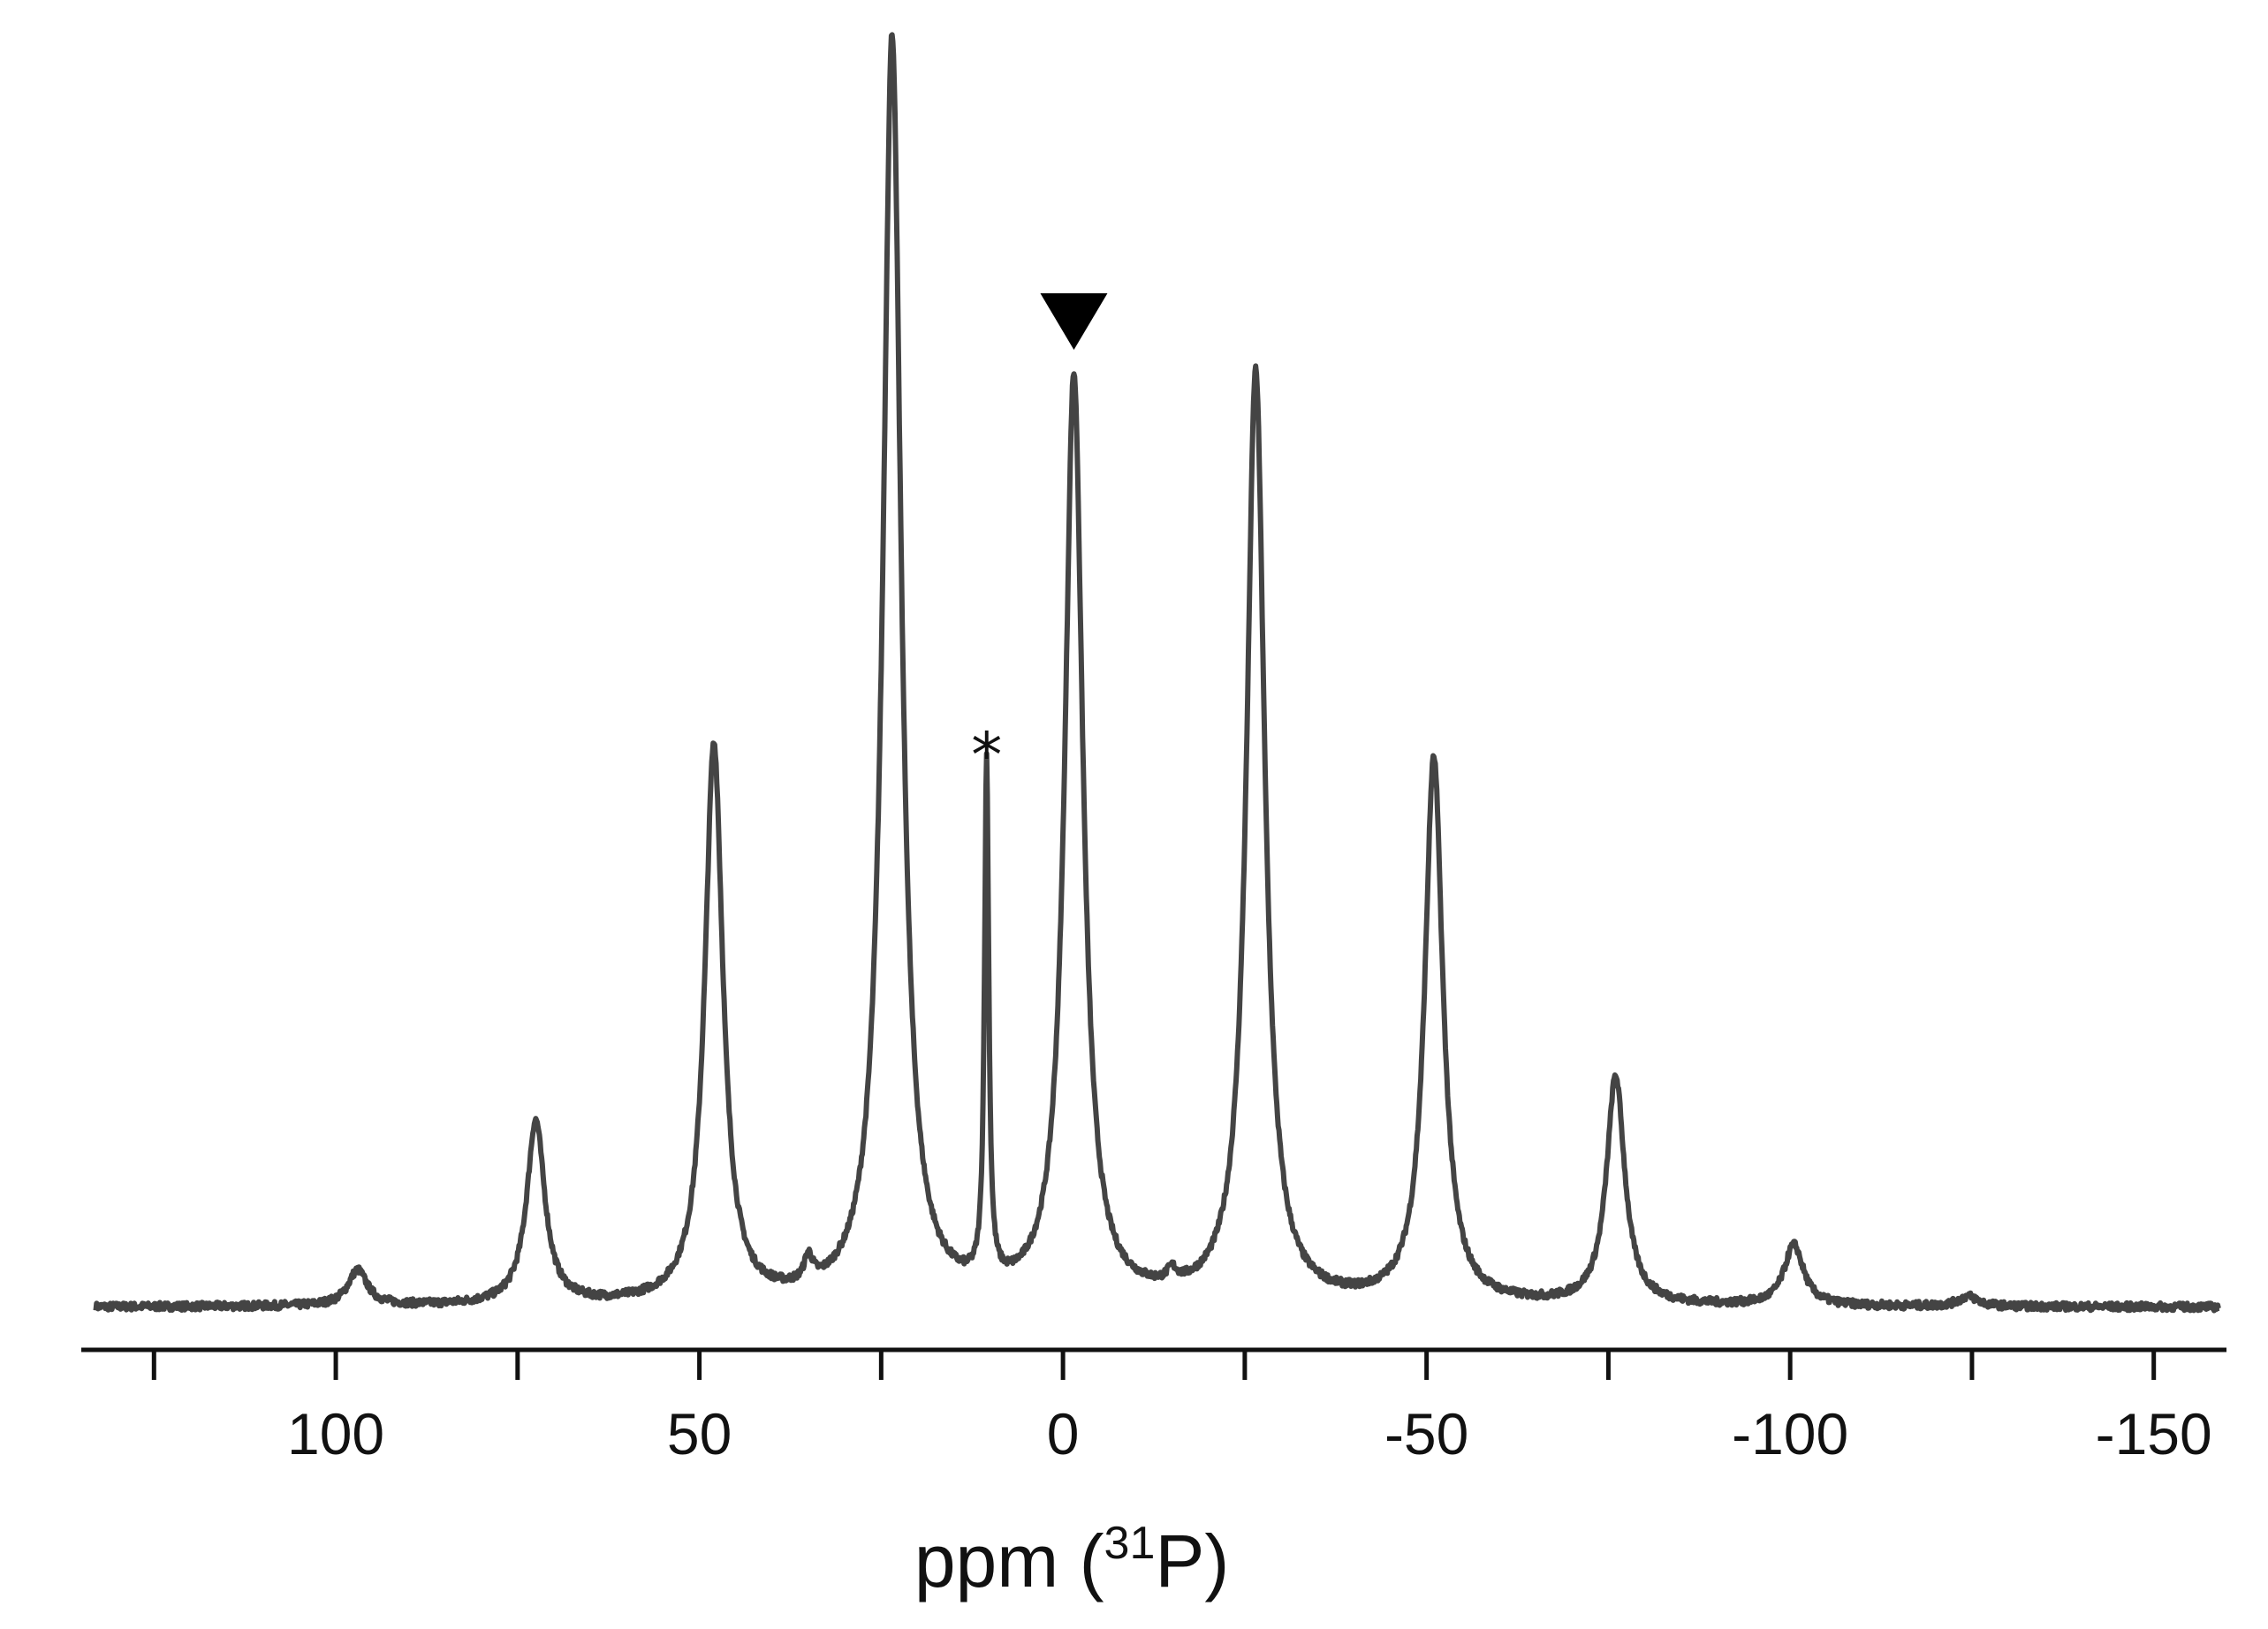 Image resolution: width=2268 pixels, height=1629 pixels. I want to click on x-tick-label: 0, so click(1063, 1433).